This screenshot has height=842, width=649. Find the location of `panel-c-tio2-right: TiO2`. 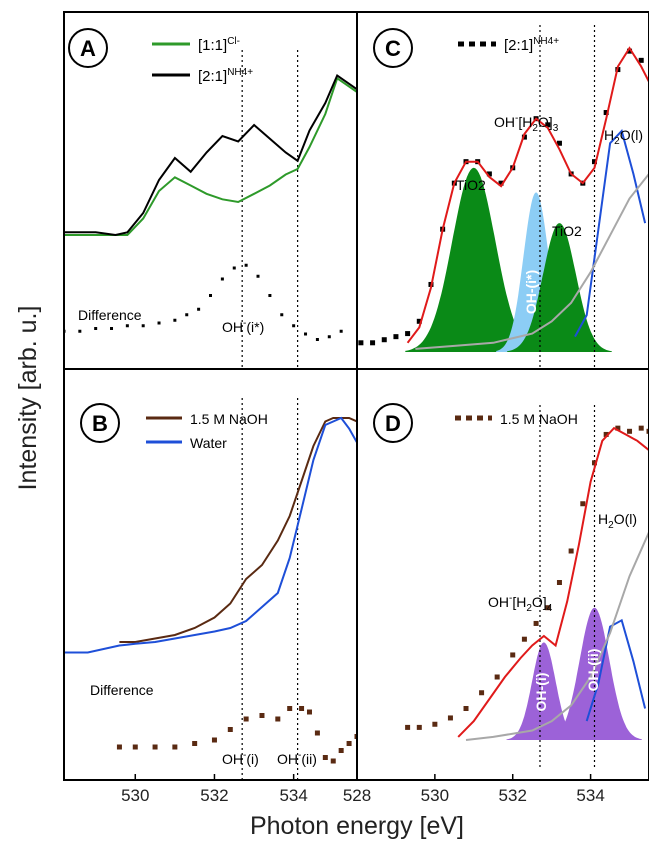

panel-c-tio2-right: TiO2 is located at coordinates (567, 231).